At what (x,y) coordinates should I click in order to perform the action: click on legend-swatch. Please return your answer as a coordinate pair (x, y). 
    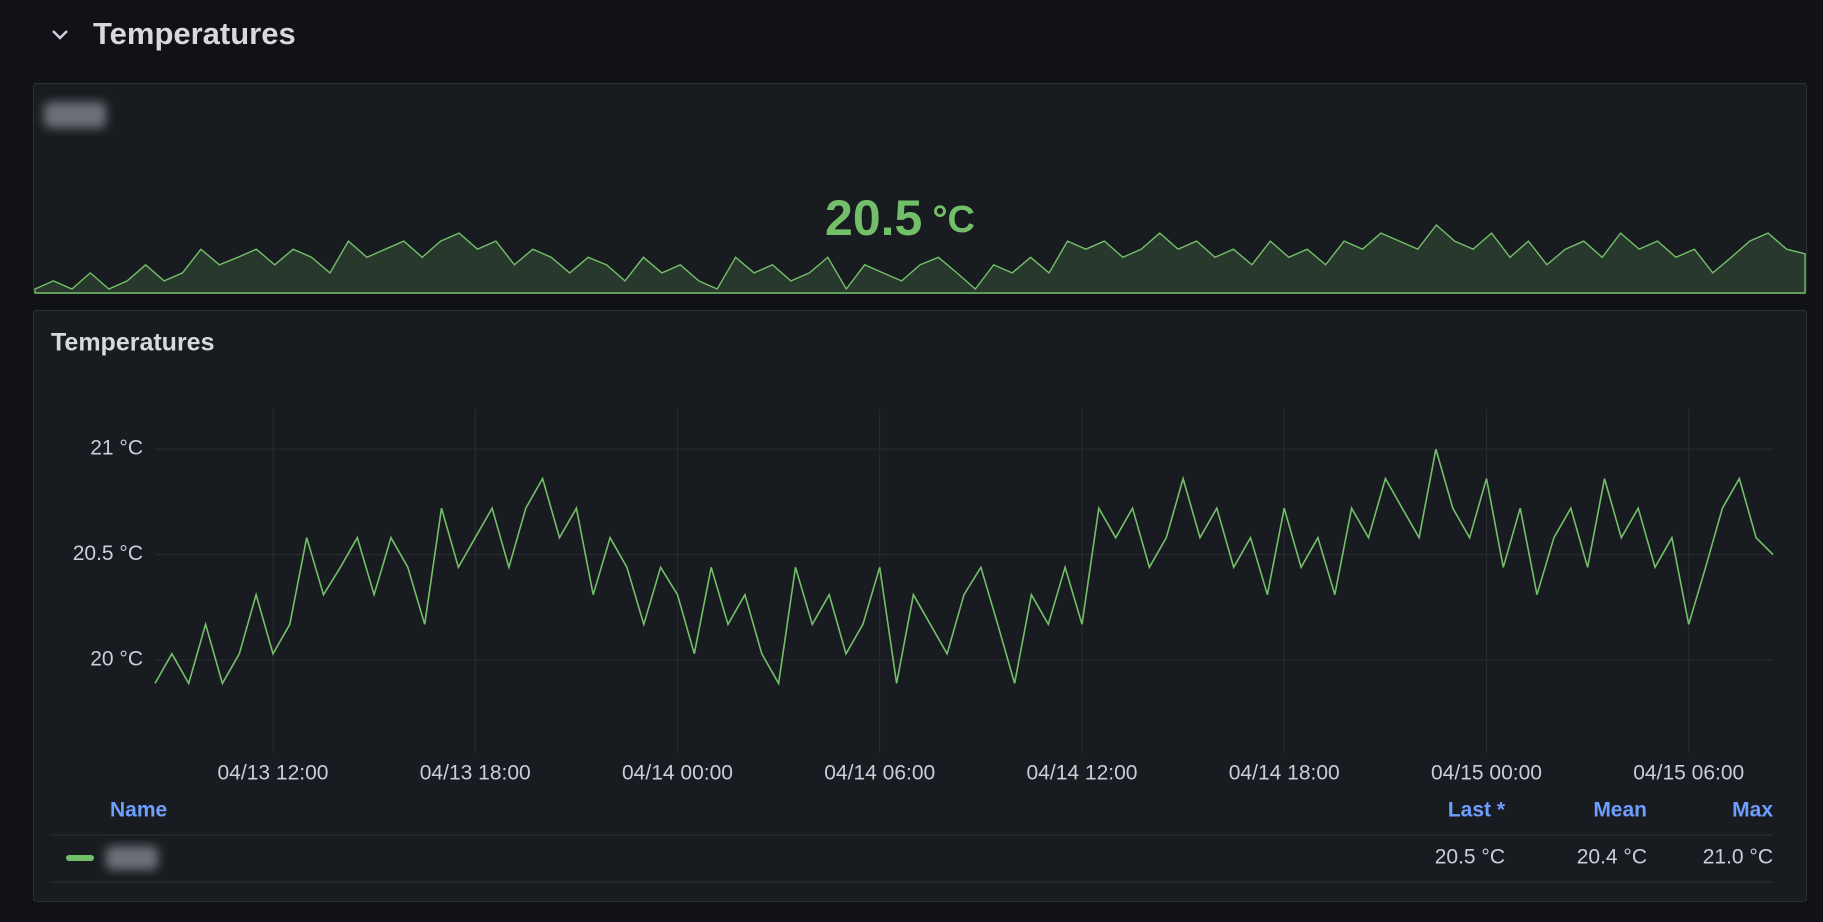
    Looking at the image, I should click on (80, 858).